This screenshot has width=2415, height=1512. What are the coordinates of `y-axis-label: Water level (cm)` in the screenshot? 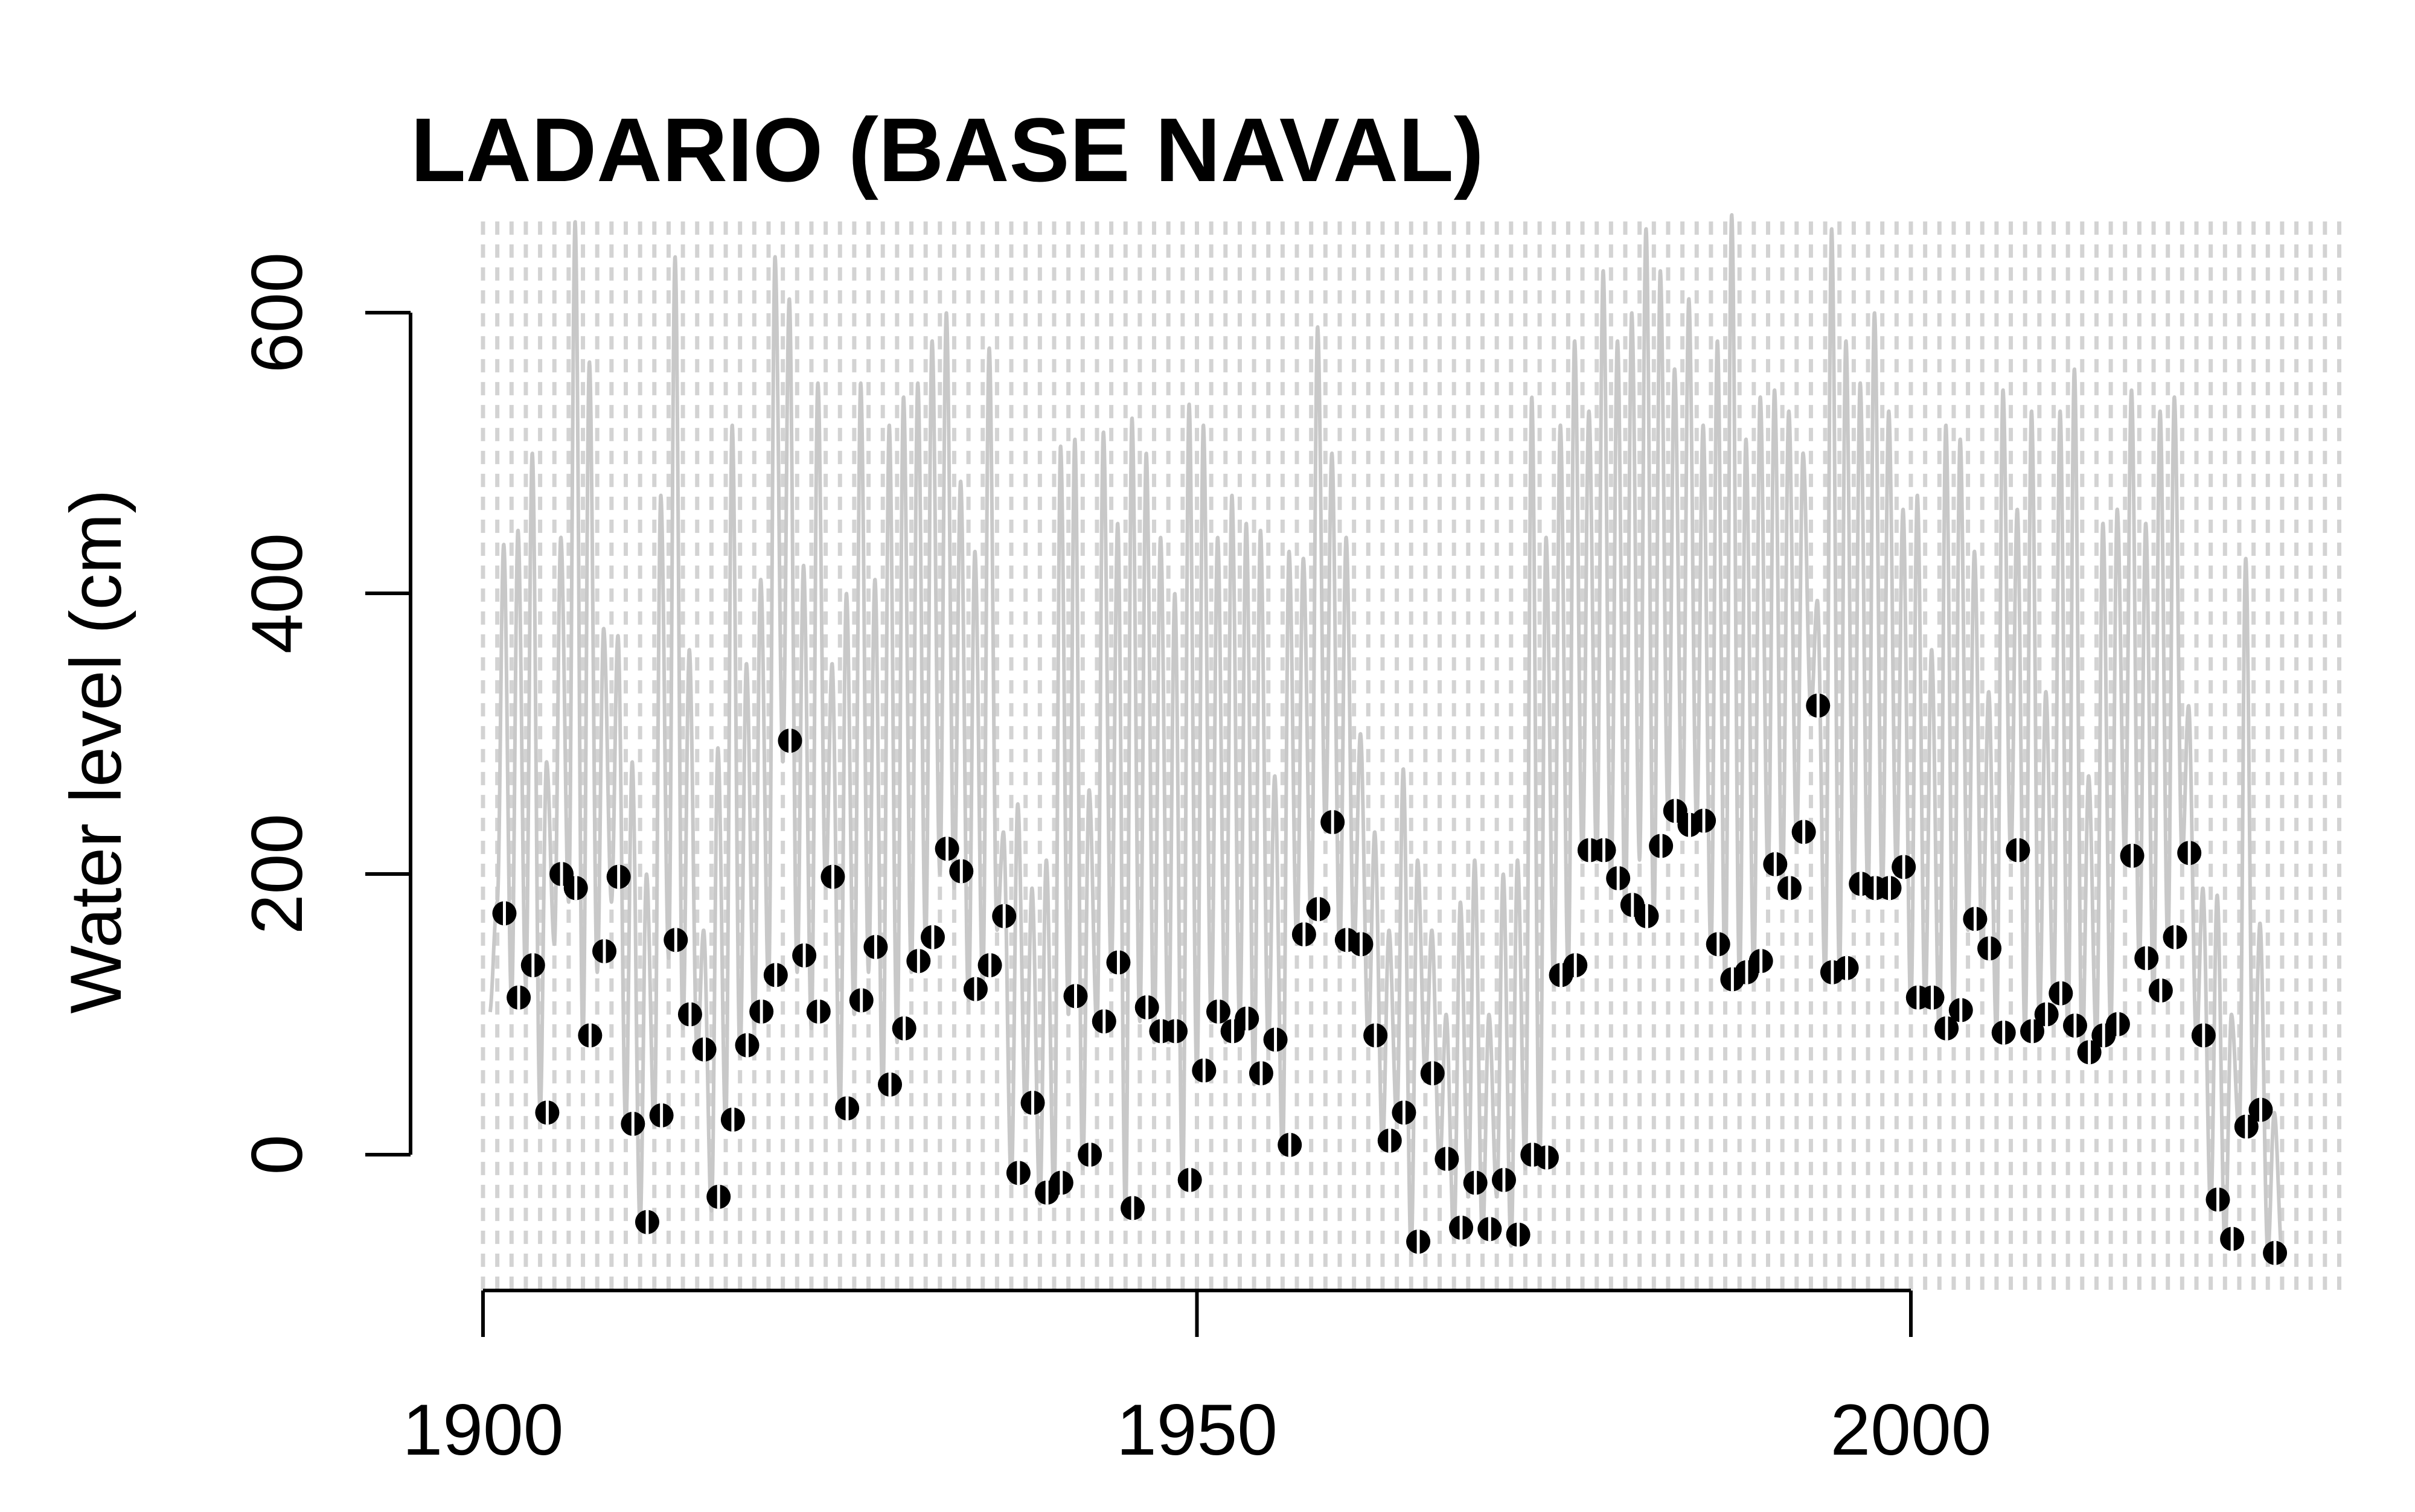 It's located at (96, 752).